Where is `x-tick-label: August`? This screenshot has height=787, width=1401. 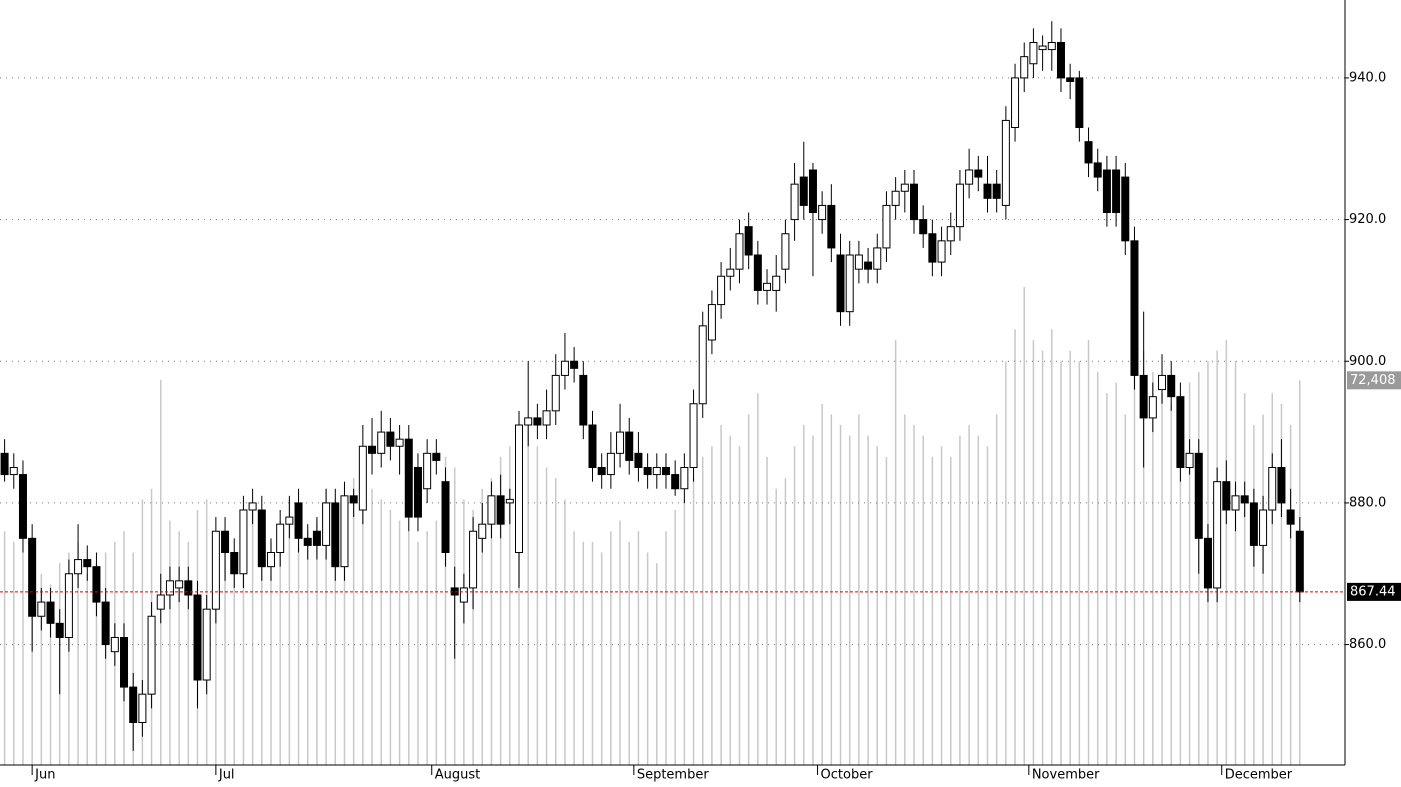
x-tick-label: August is located at coordinates (458, 775).